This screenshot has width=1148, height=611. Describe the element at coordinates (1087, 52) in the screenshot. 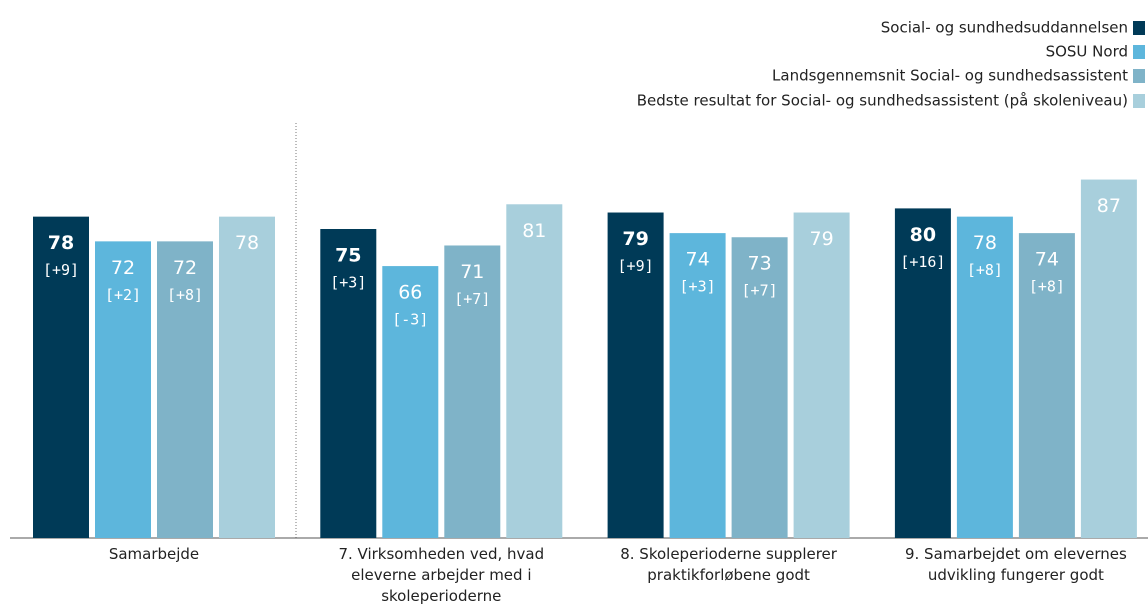

I see `legend-label: SOSU Nord` at that location.